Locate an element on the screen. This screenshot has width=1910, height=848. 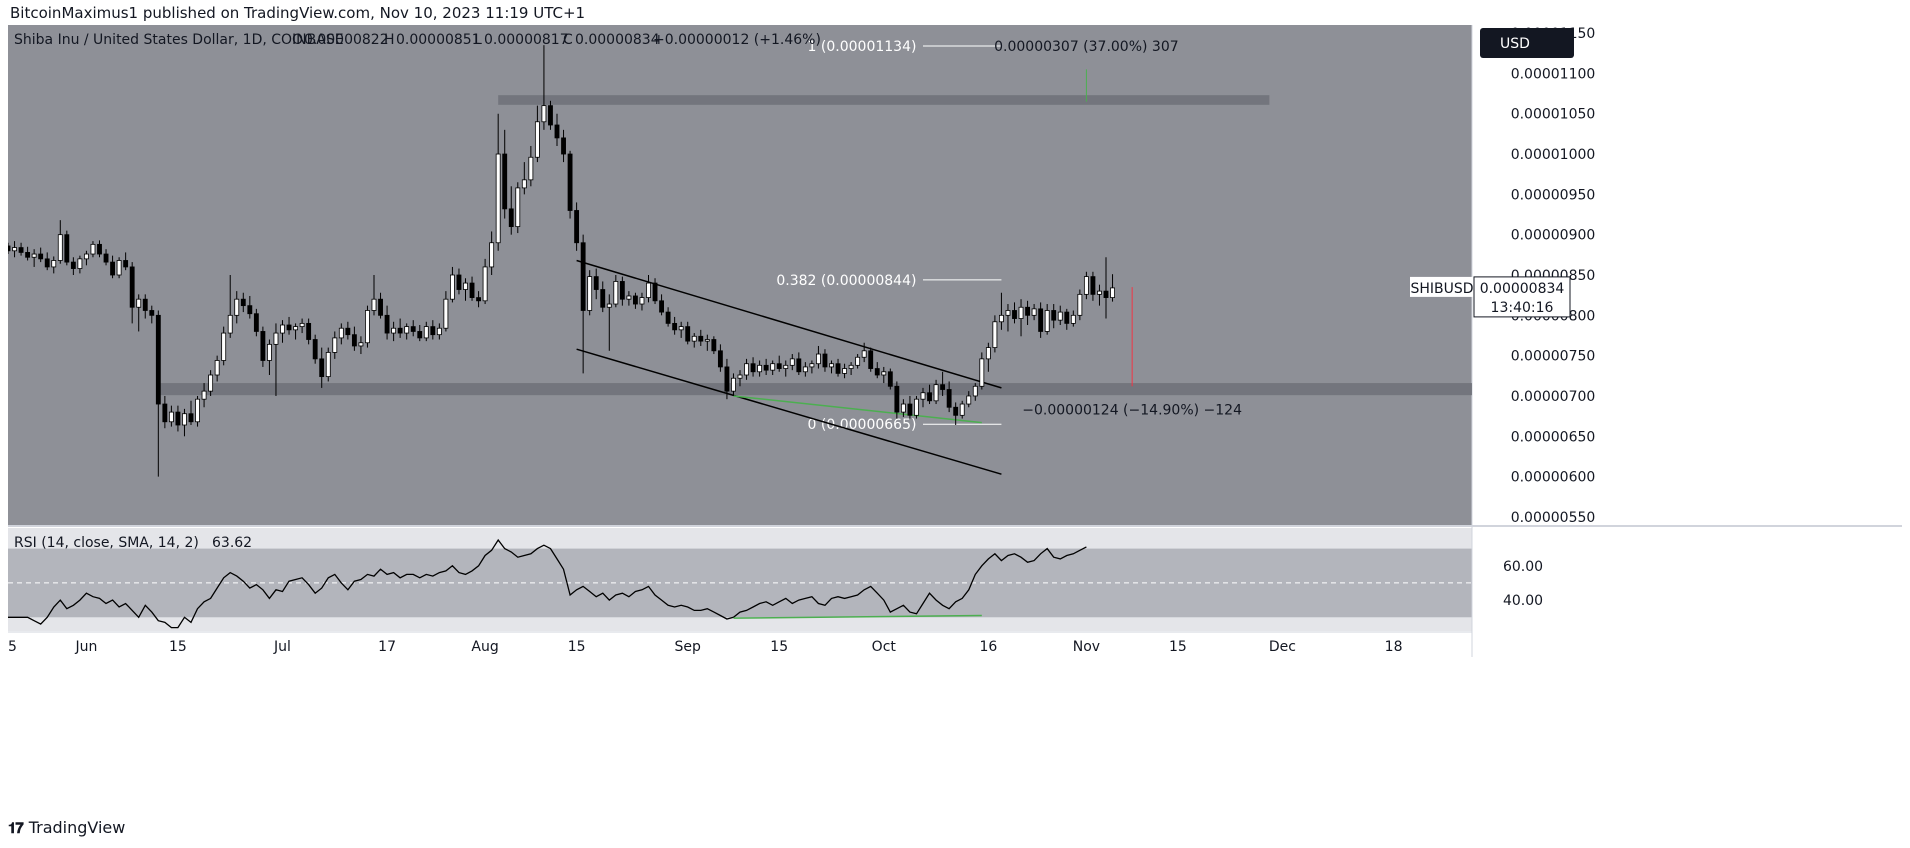
time-axis-tick-label: 18 is located at coordinates (1394, 647).